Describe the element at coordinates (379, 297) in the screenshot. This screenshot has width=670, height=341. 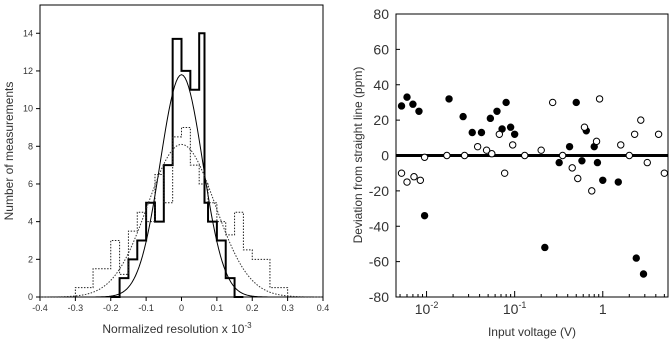
I see `y-tick-label: -80` at that location.